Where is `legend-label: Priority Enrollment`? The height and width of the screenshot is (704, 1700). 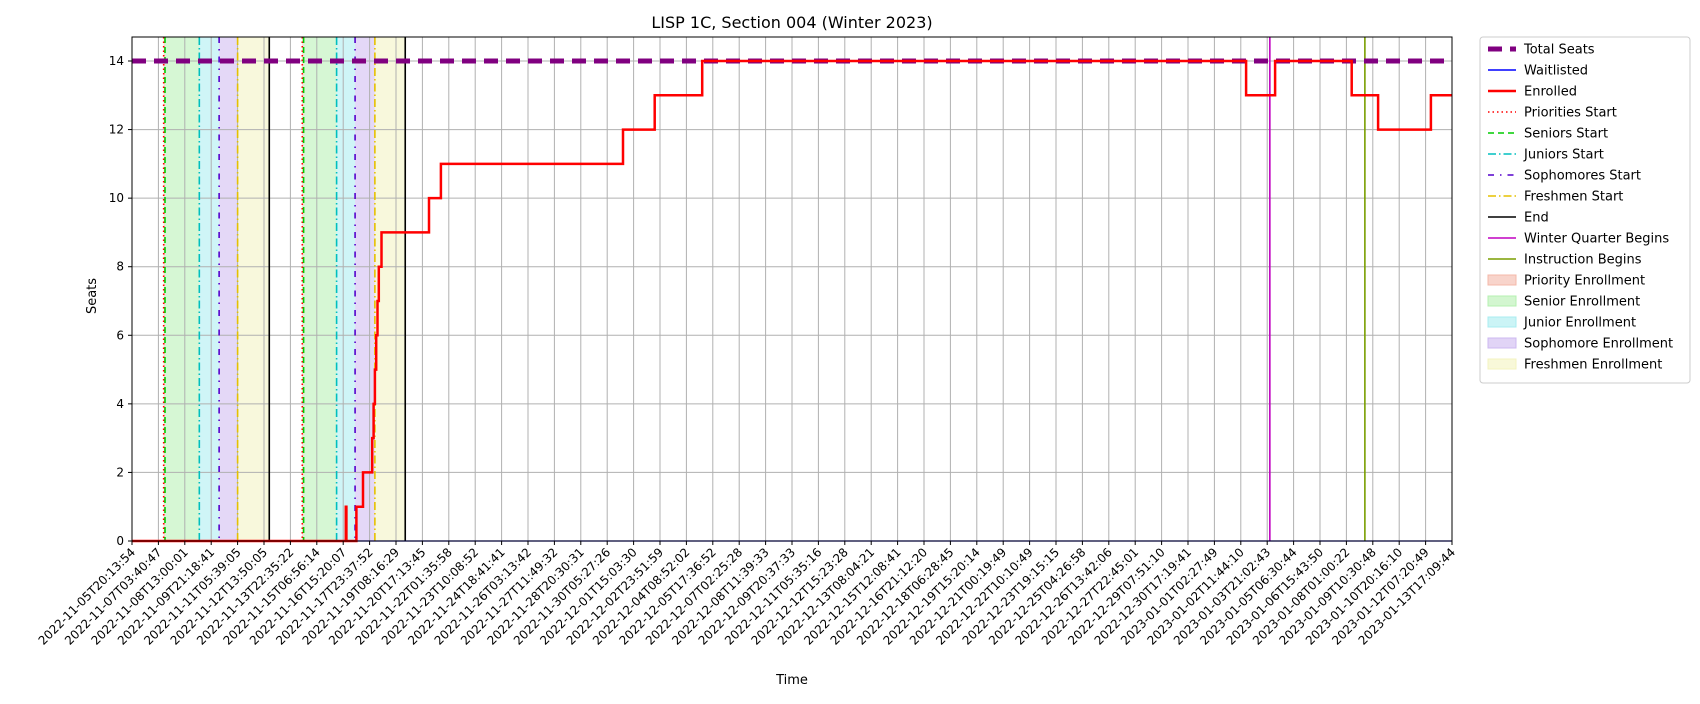 legend-label: Priority Enrollment is located at coordinates (1584, 281).